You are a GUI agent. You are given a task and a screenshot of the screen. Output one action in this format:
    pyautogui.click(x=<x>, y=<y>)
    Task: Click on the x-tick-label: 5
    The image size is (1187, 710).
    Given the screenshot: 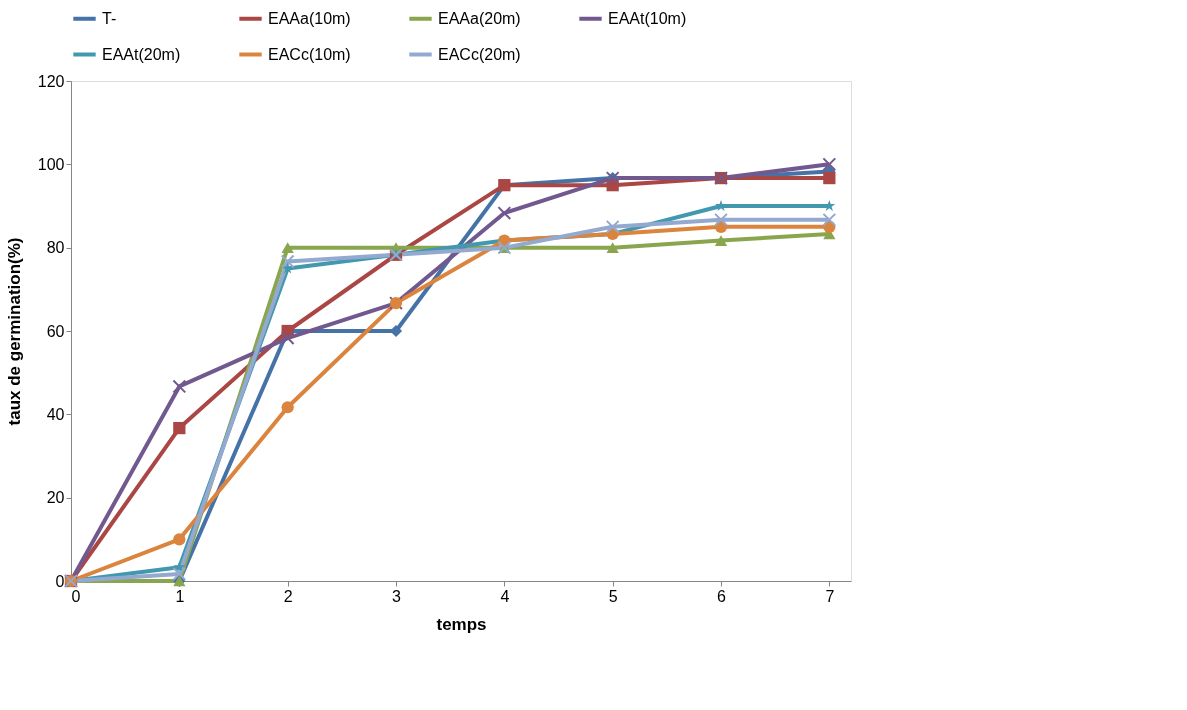 What is the action you would take?
    pyautogui.click(x=613, y=596)
    